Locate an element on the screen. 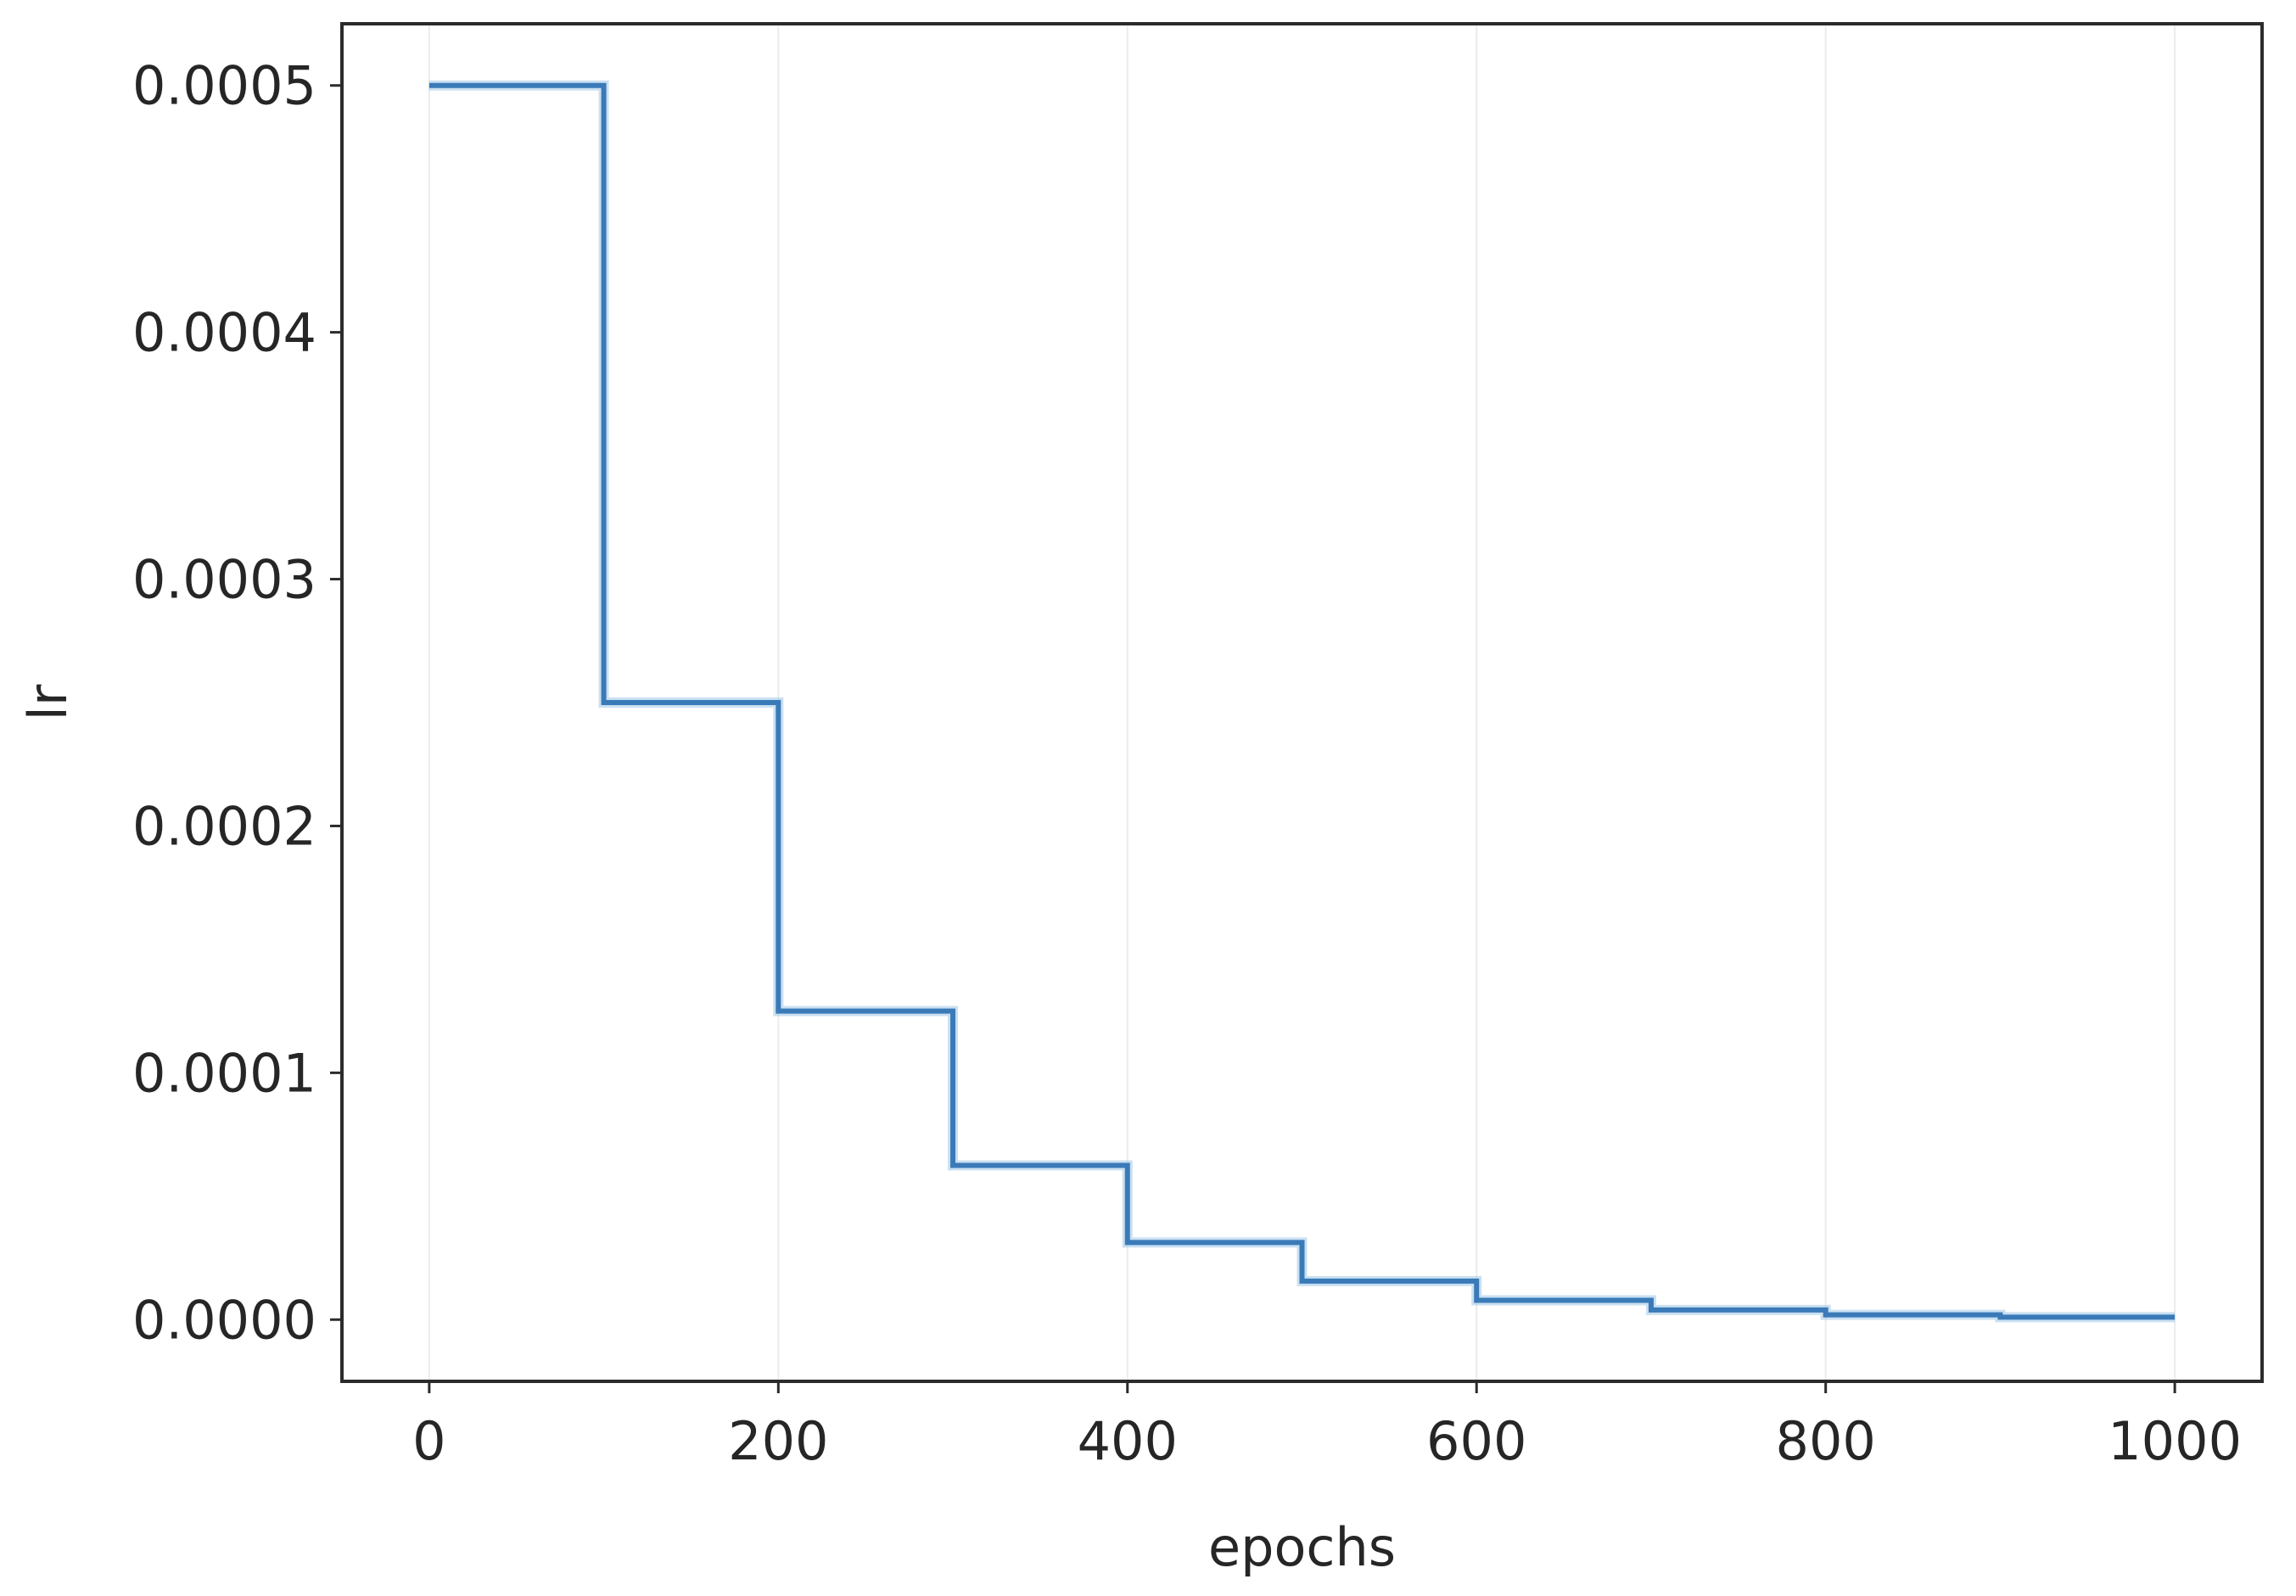 The height and width of the screenshot is (1596, 2296). x-axis-label: epochs is located at coordinates (1302, 1547).